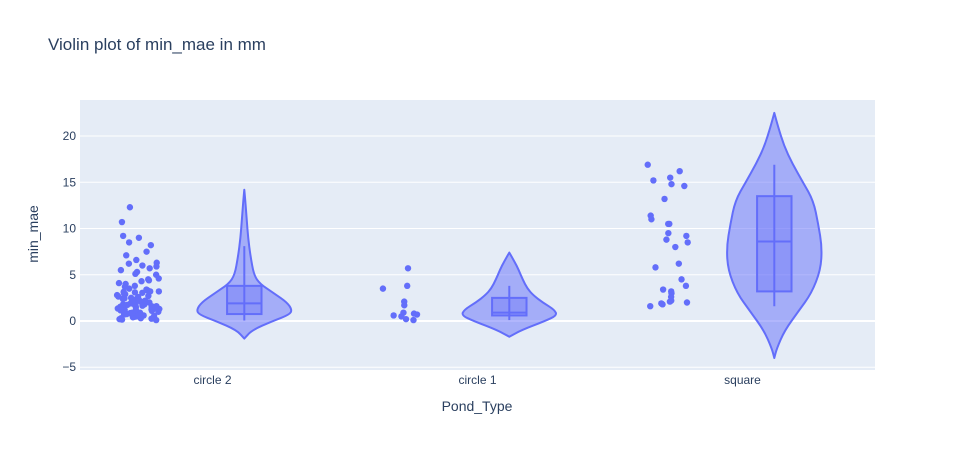 This screenshot has width=955, height=450. Describe the element at coordinates (212, 380) in the screenshot. I see `x-tick-label: circle 2` at that location.